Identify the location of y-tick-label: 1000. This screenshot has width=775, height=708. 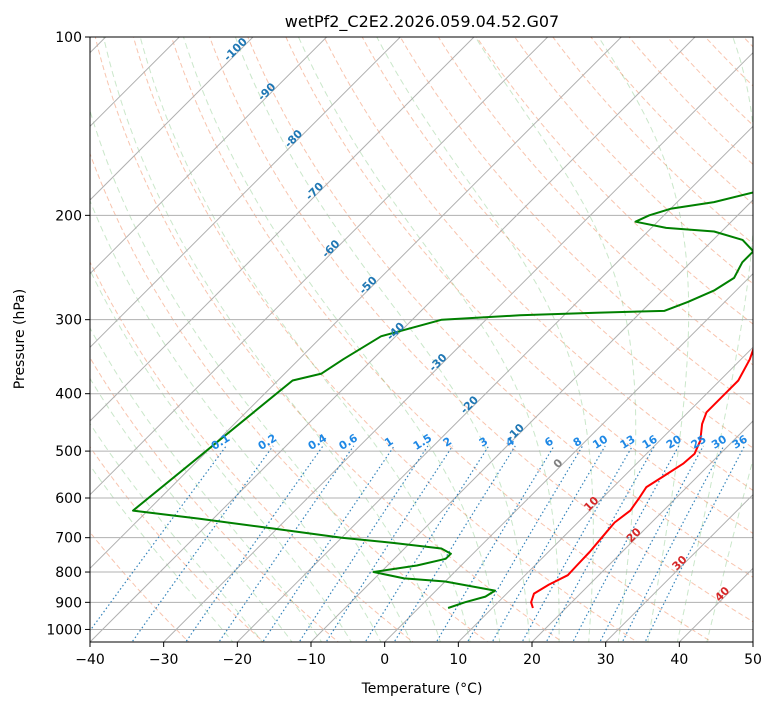
(64, 630).